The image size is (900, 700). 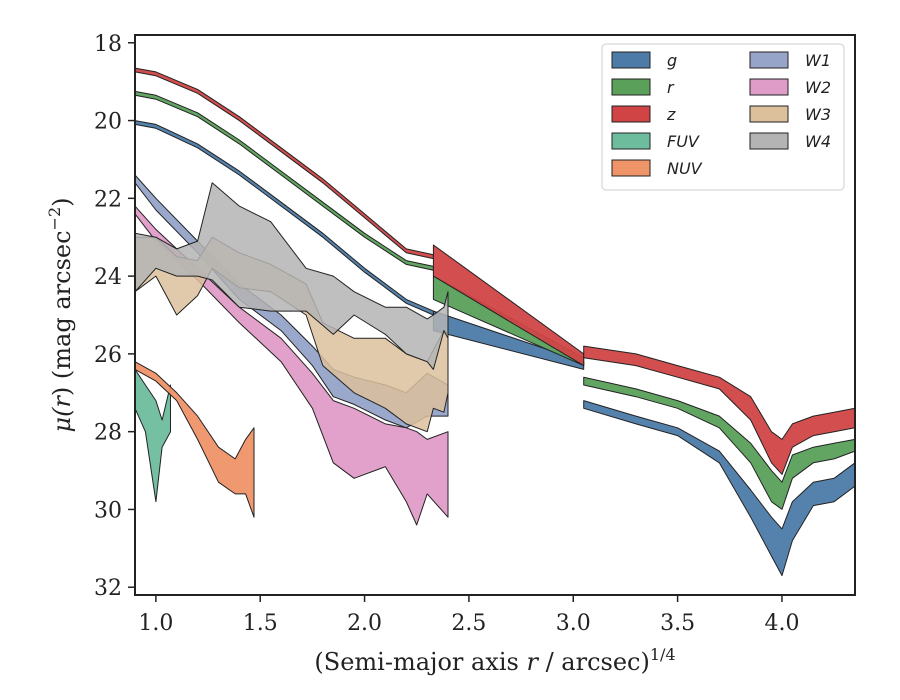 What do you see at coordinates (721, 114) in the screenshot?
I see `legend-items: grz FUV NUV W1 W2 W3 W4` at bounding box center [721, 114].